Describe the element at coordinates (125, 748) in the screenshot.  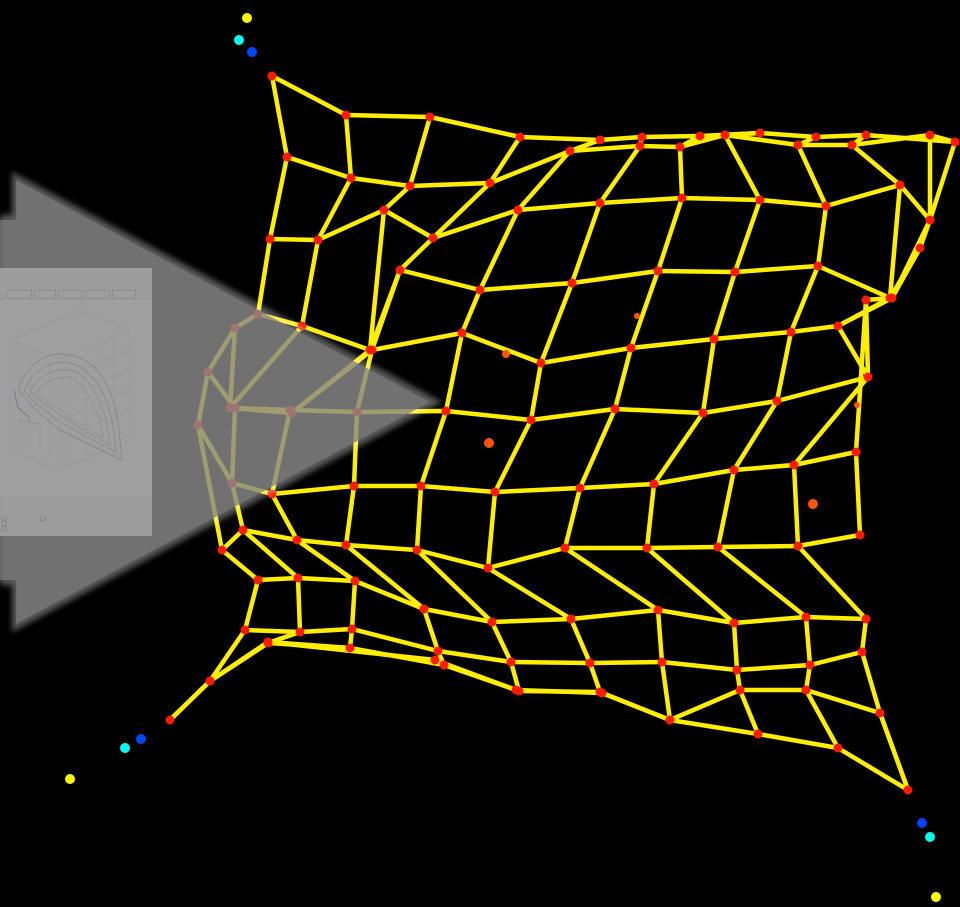
I see `marker-cyan` at that location.